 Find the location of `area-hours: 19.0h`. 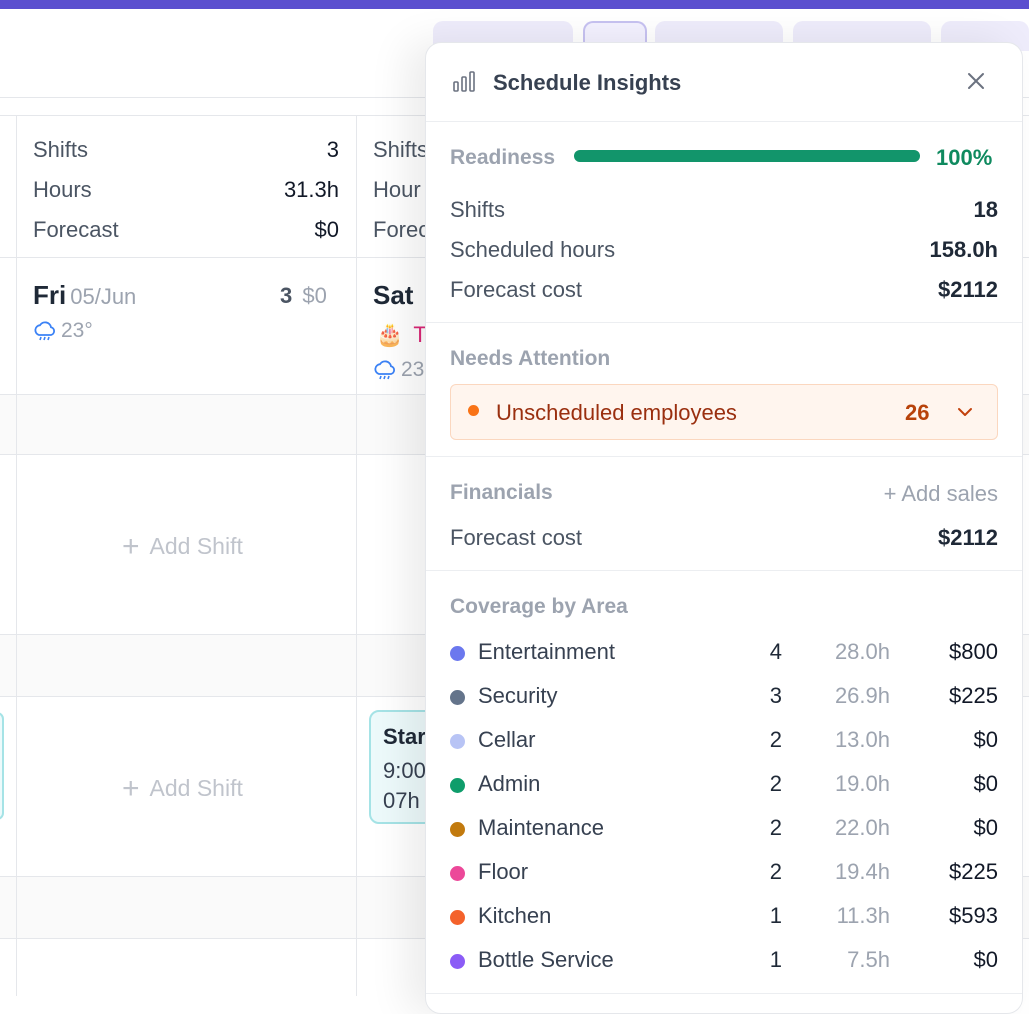

area-hours: 19.0h is located at coordinates (862, 783).